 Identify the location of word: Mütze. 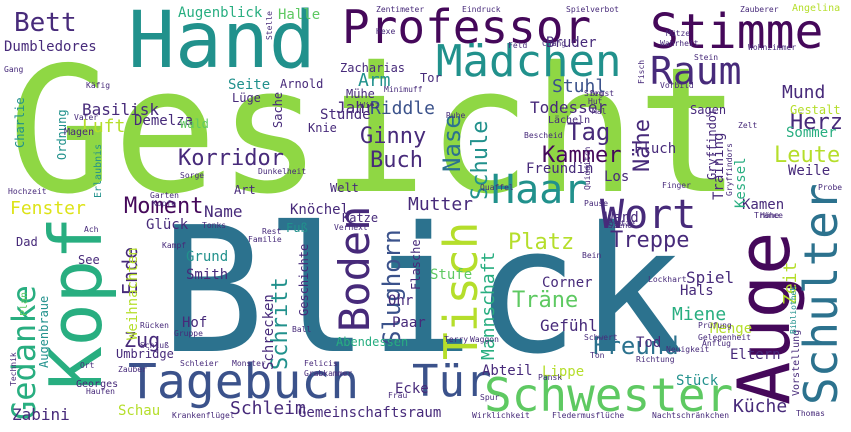
(678, 33).